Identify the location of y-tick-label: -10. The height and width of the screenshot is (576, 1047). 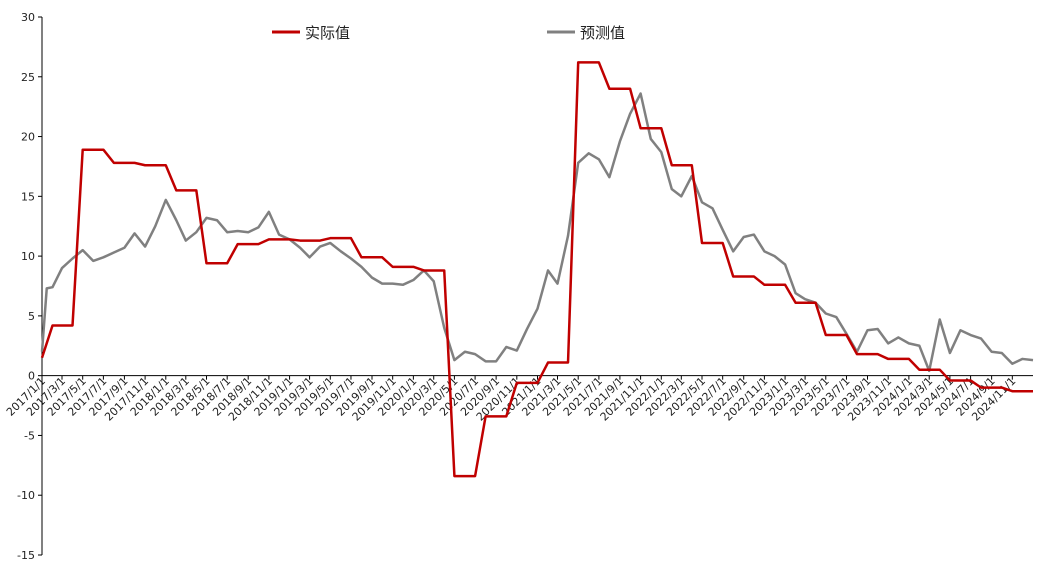
(26, 495).